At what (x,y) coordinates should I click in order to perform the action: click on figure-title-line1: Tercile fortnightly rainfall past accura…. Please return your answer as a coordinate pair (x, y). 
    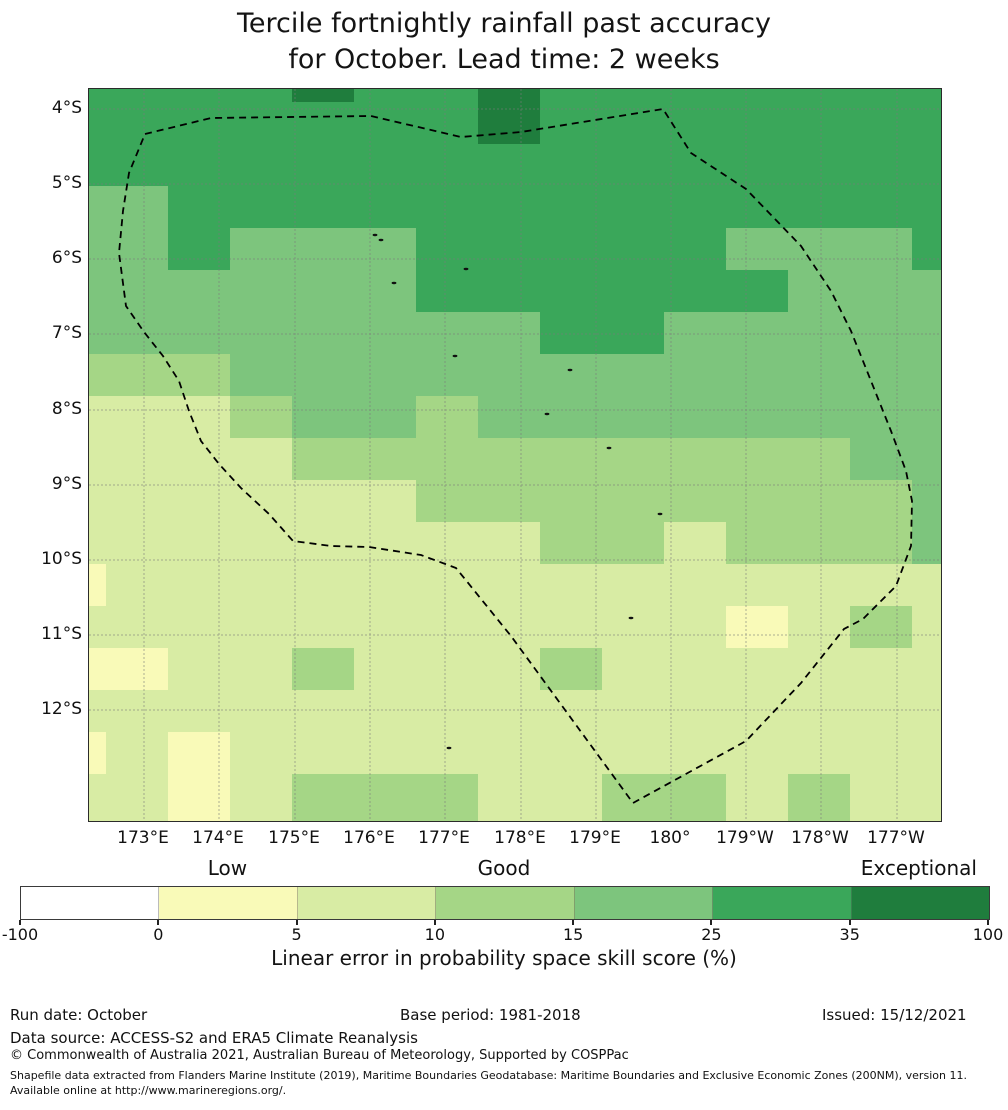
    Looking at the image, I should click on (504, 23).